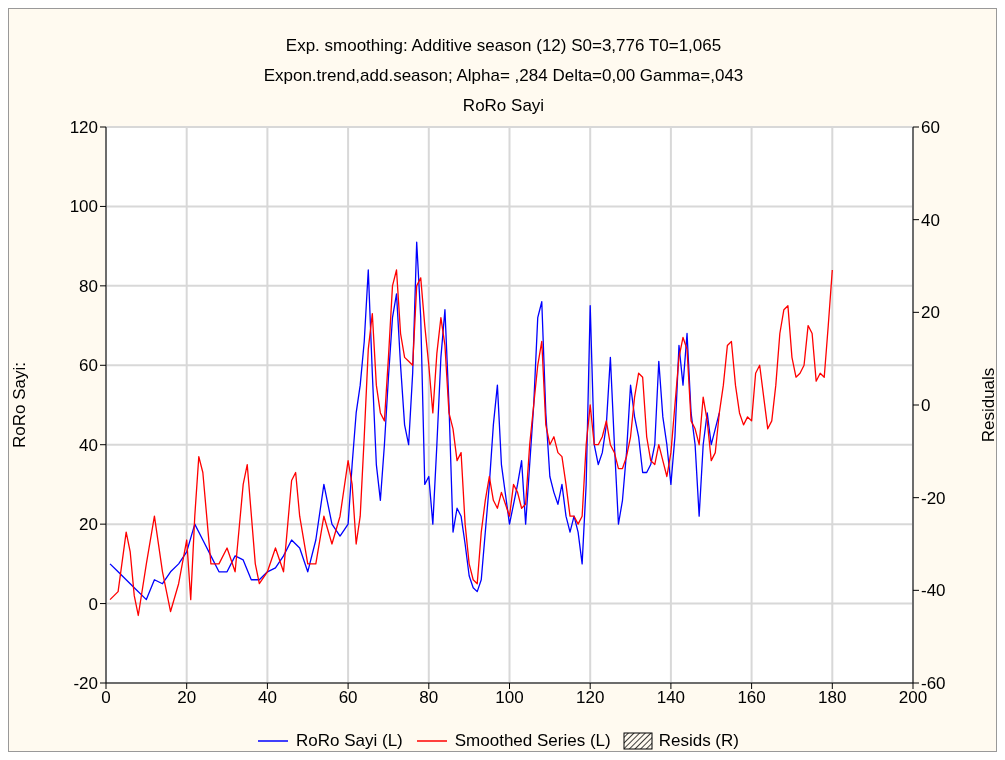  I want to click on x-tick-label: 160, so click(751, 698).